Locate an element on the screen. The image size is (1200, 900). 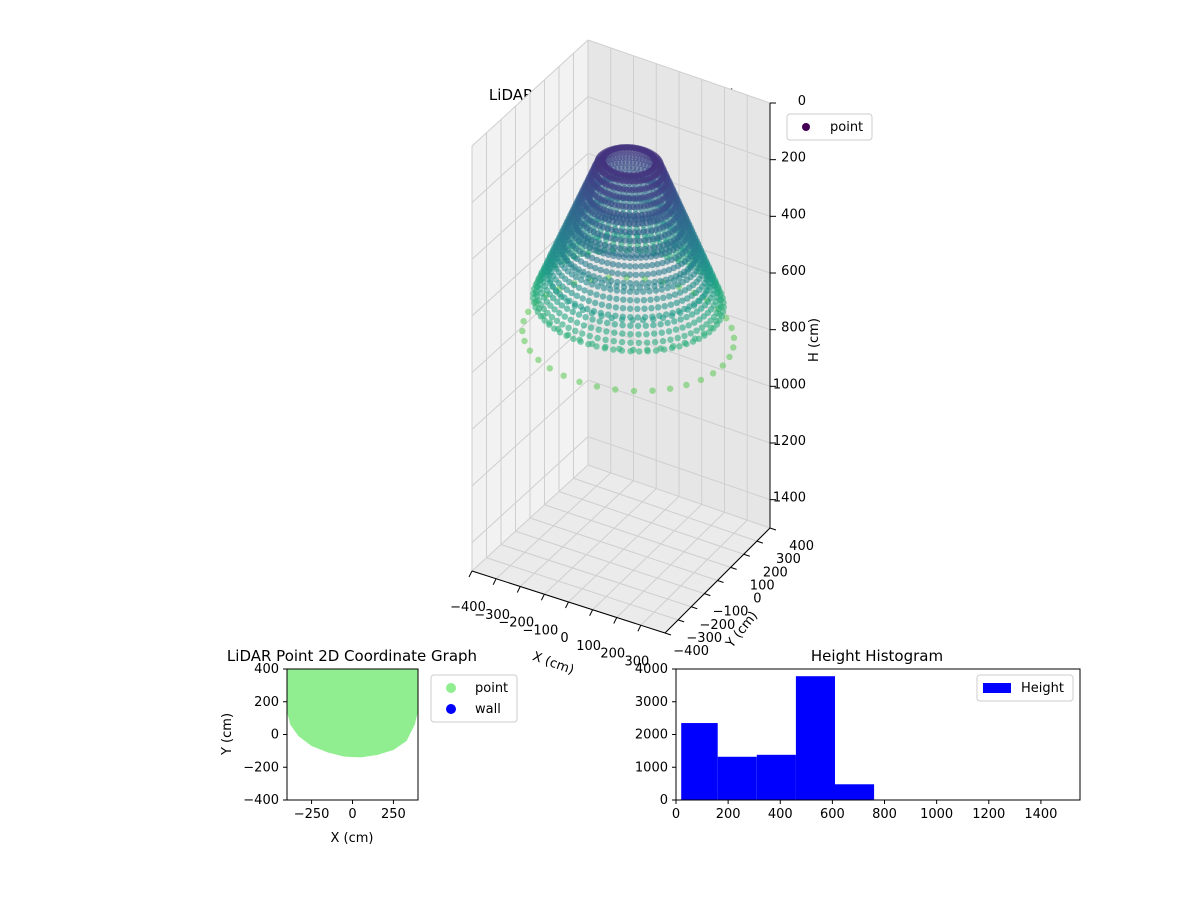
histogram-title: Height Histogram is located at coordinates (877, 656).